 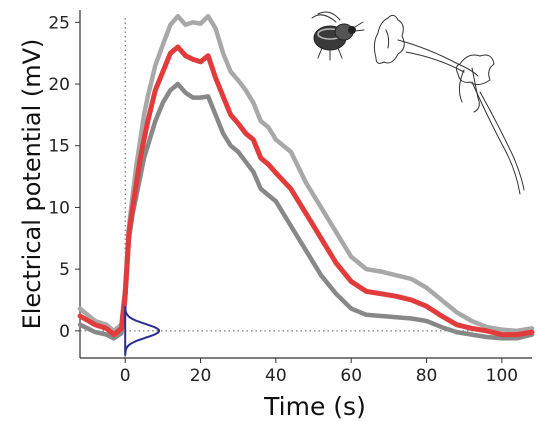 What do you see at coordinates (64, 177) in the screenshot?
I see `y-ticks: 0 5 10 15 20 25` at bounding box center [64, 177].